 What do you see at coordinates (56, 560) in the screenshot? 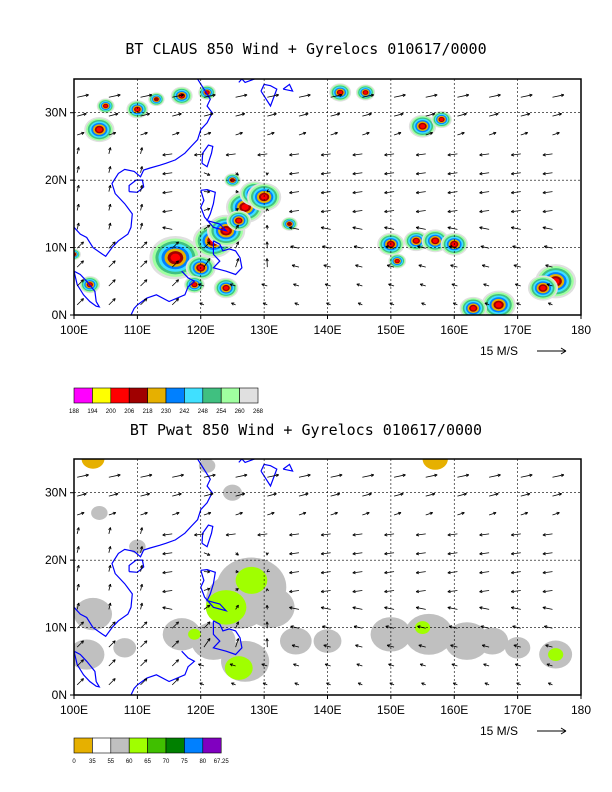
I see `lat-tick-label: 20N` at bounding box center [56, 560].